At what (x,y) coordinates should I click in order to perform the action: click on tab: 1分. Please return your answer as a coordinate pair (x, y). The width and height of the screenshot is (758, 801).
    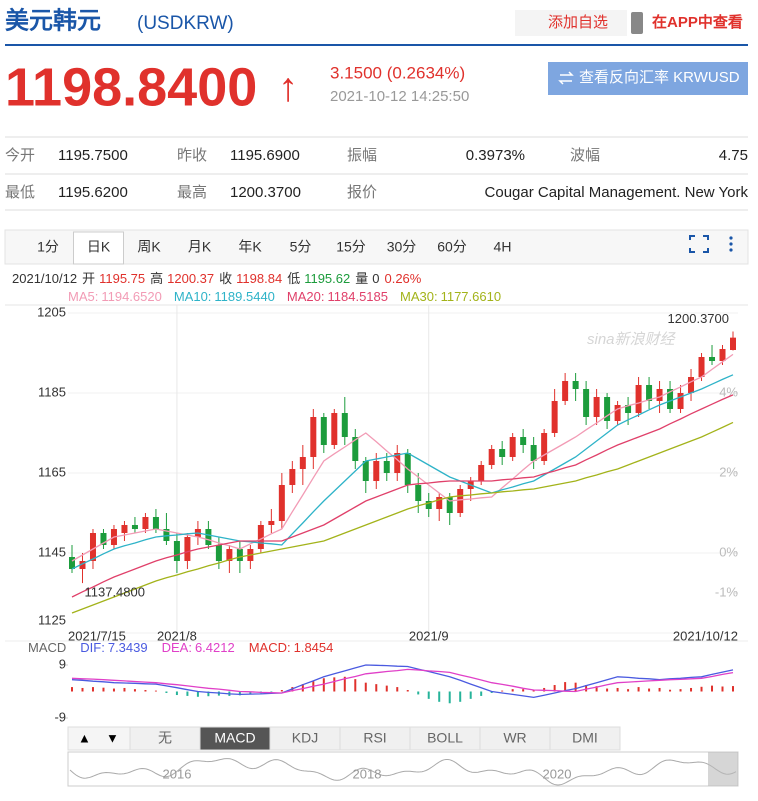
    Looking at the image, I should click on (48, 247).